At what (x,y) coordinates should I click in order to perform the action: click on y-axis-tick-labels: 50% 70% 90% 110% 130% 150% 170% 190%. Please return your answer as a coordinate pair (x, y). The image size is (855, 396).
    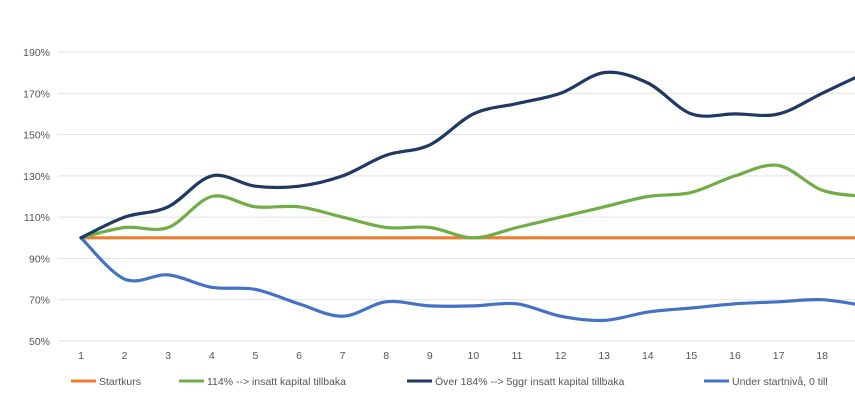
    Looking at the image, I should click on (36, 197).